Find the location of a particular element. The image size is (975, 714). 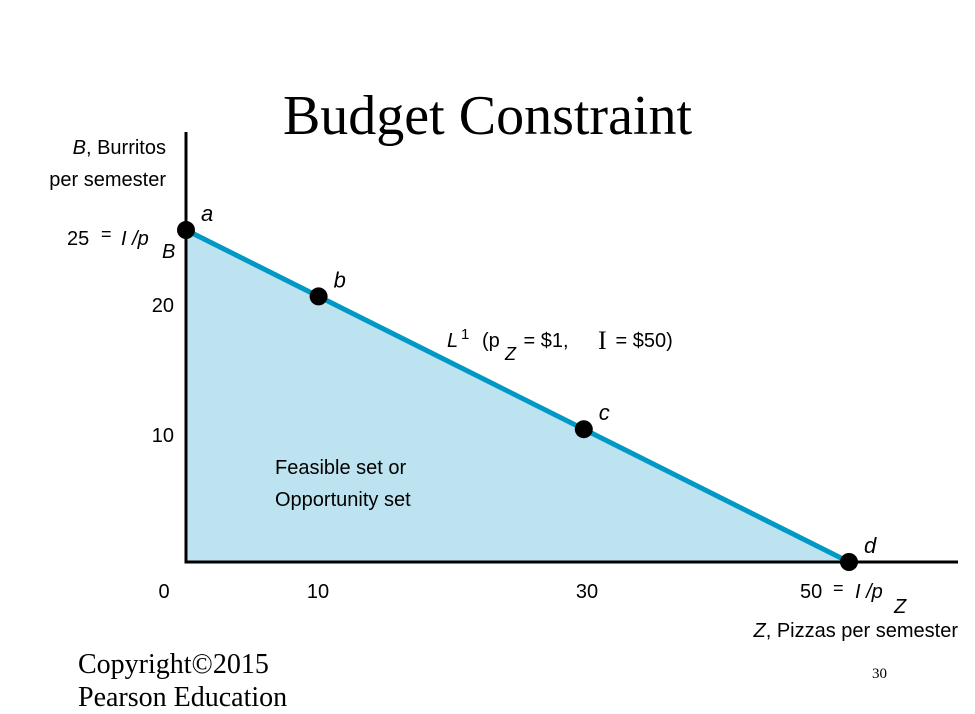

line-label-sub: Z is located at coordinates (510, 354).